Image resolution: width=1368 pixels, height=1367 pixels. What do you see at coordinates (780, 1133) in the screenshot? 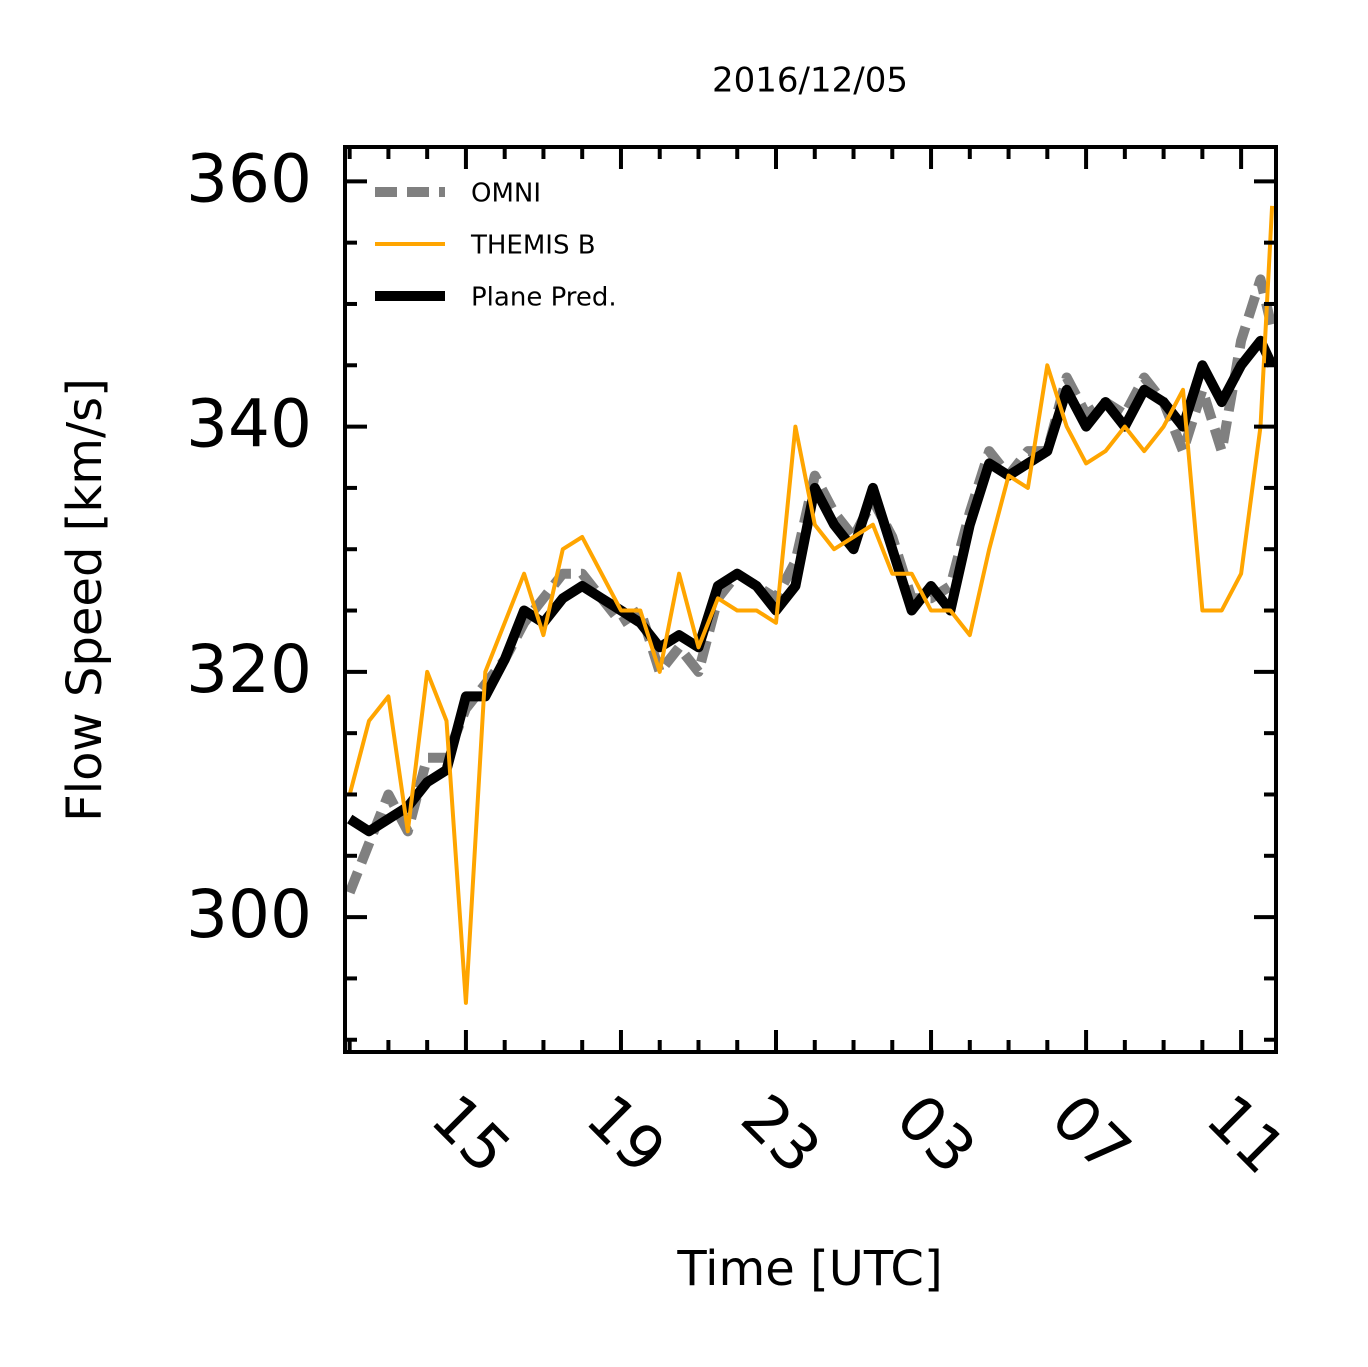
I see `x-tick-label: 23` at bounding box center [780, 1133].